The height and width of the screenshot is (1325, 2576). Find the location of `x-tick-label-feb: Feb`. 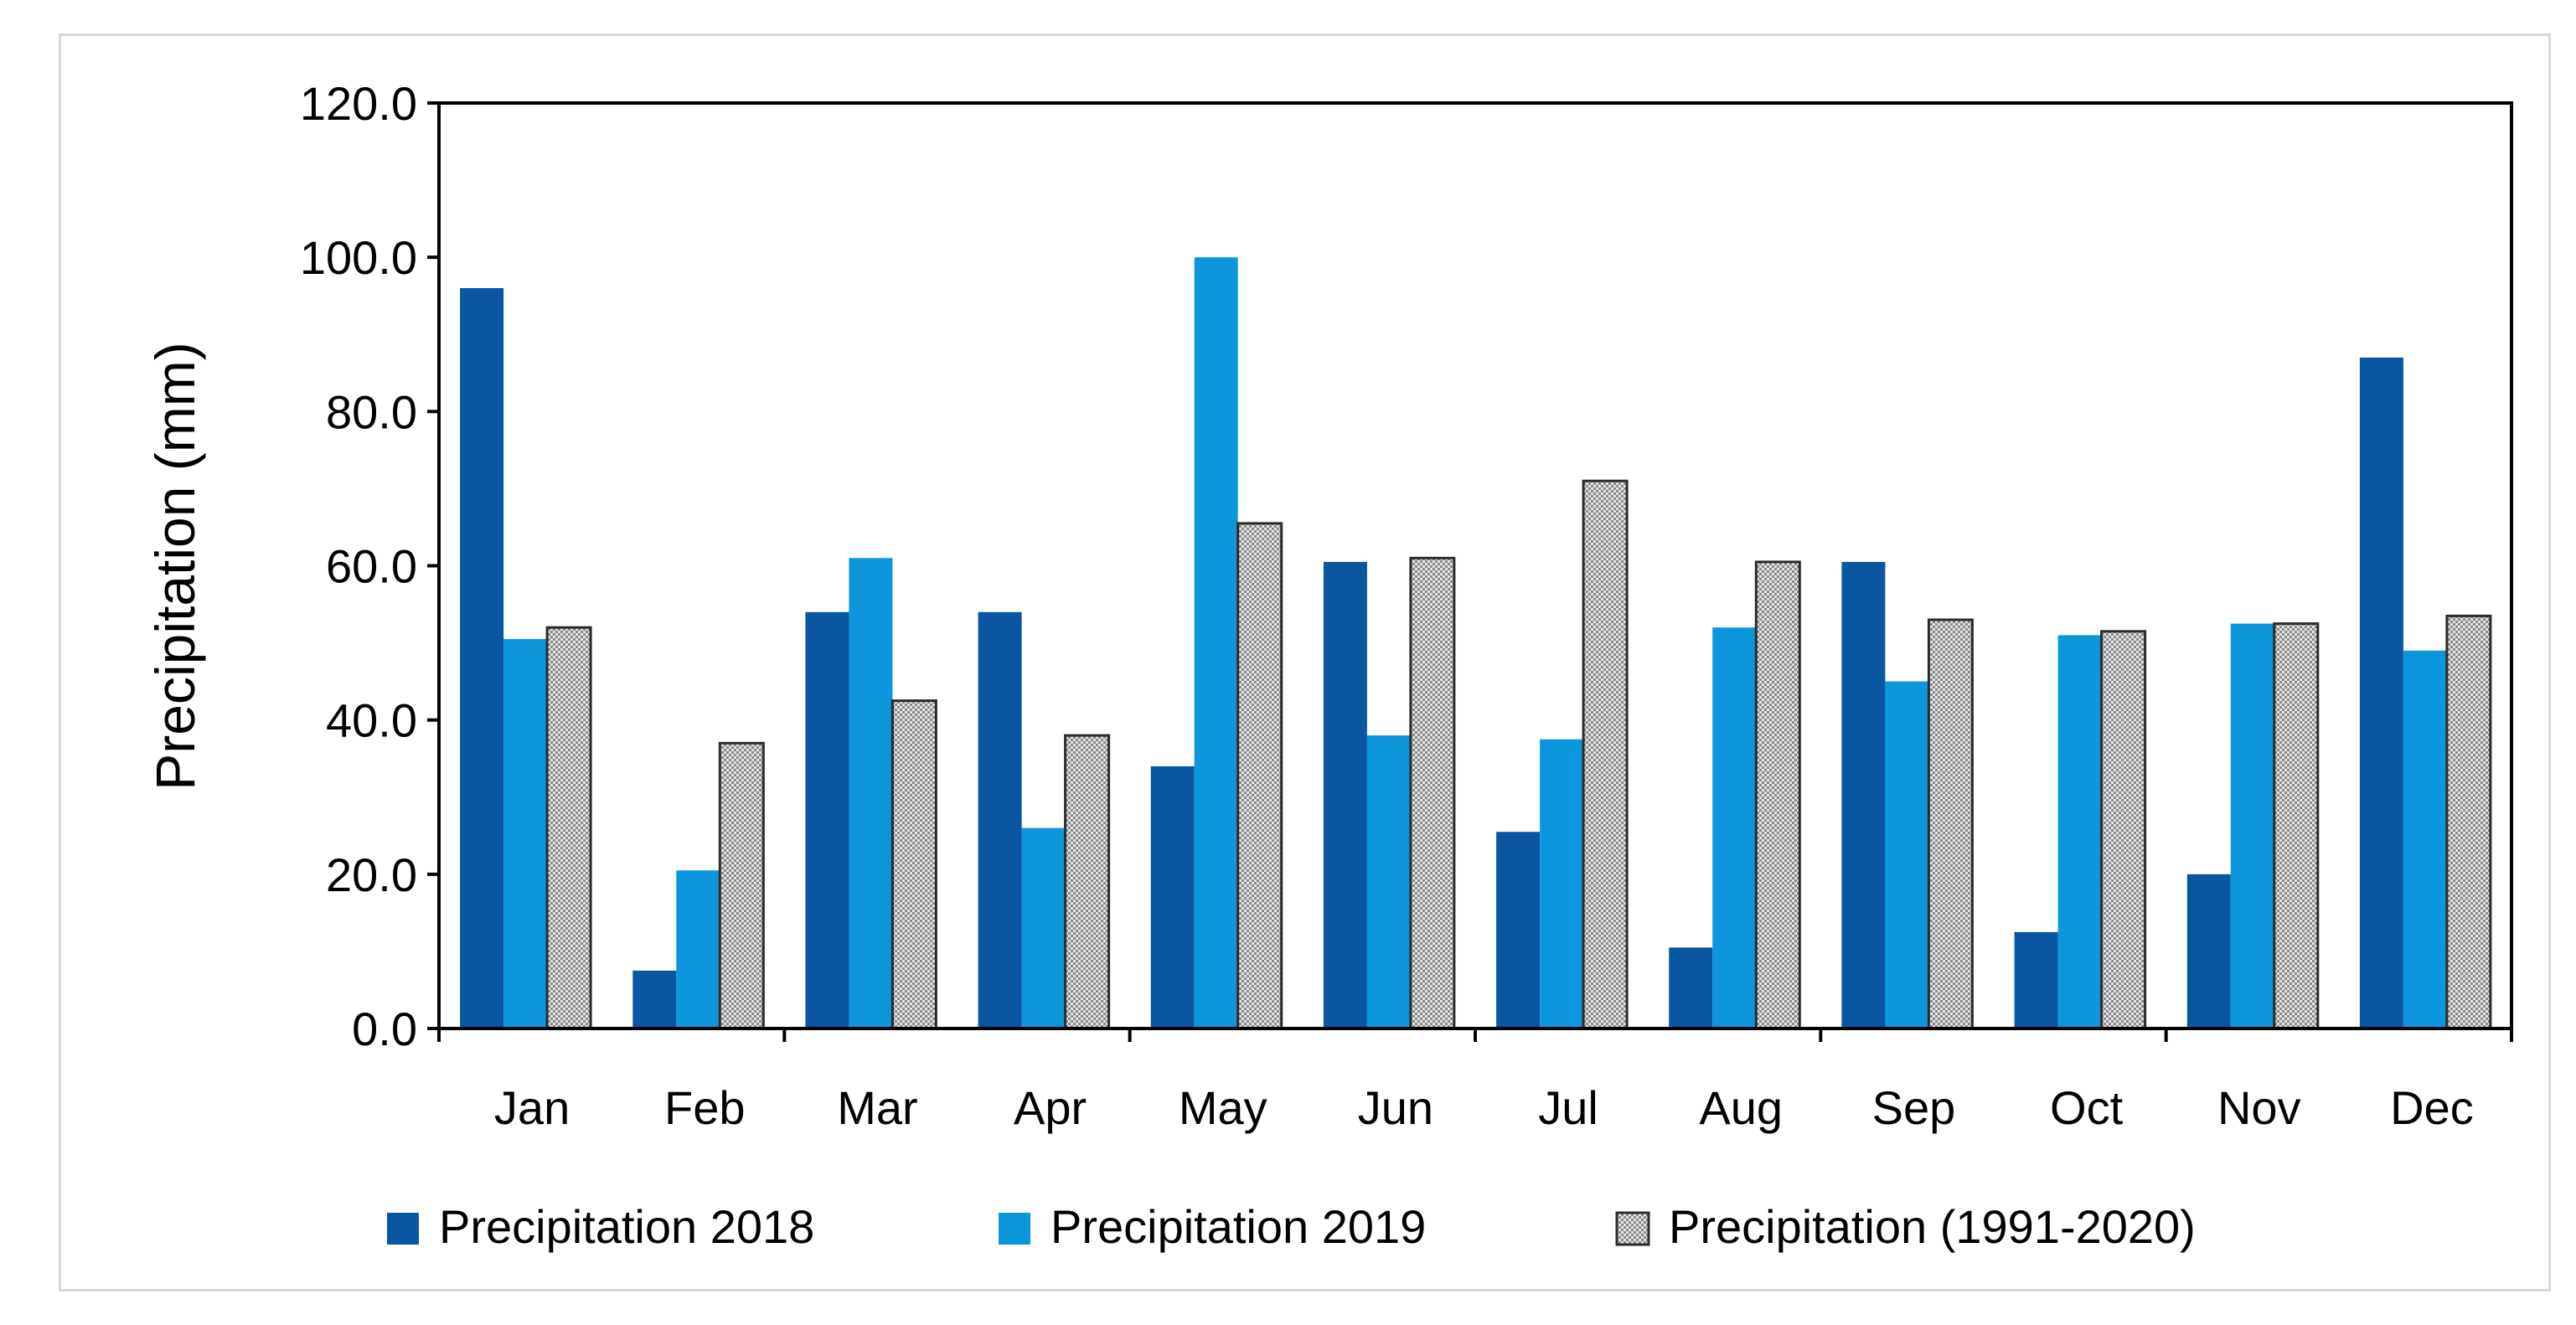

x-tick-label-feb: Feb is located at coordinates (705, 1107).